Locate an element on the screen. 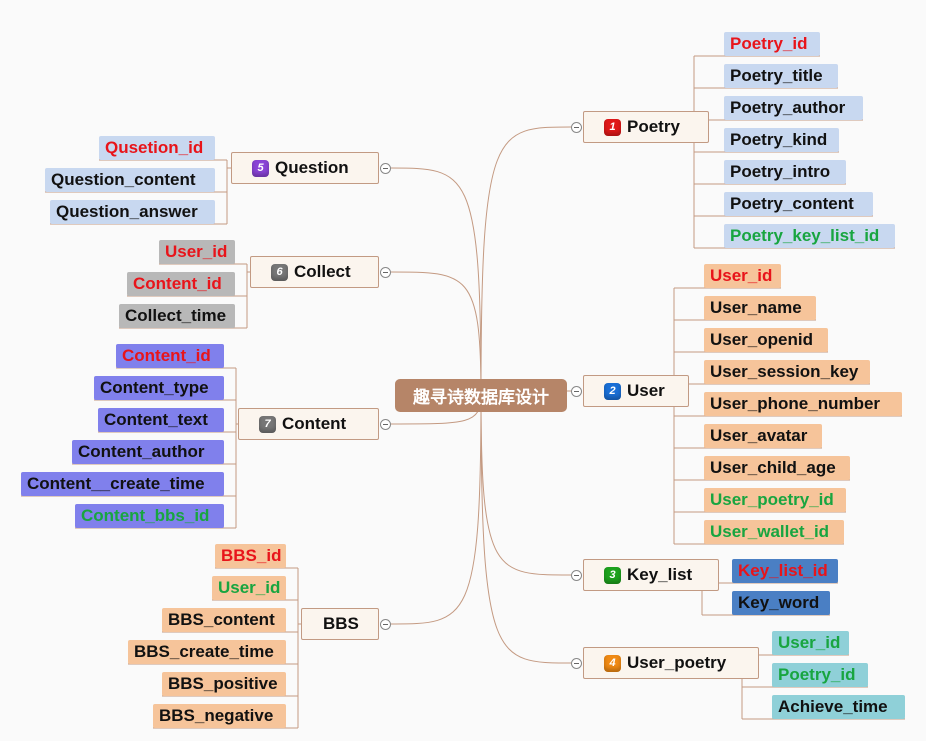 The height and width of the screenshot is (741, 926). branch-question: 5 Question is located at coordinates (305, 168).